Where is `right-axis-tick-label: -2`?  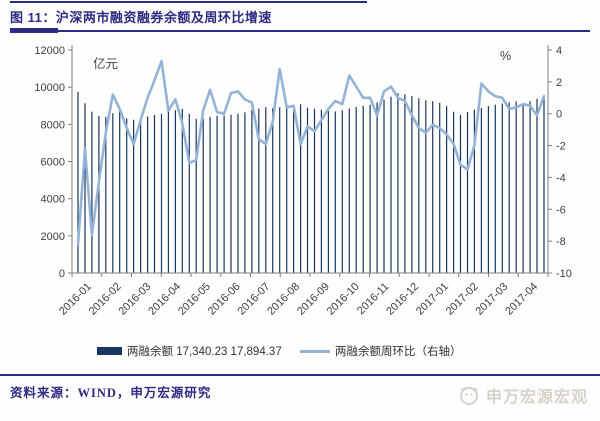
right-axis-tick-label: -2 is located at coordinates (561, 147).